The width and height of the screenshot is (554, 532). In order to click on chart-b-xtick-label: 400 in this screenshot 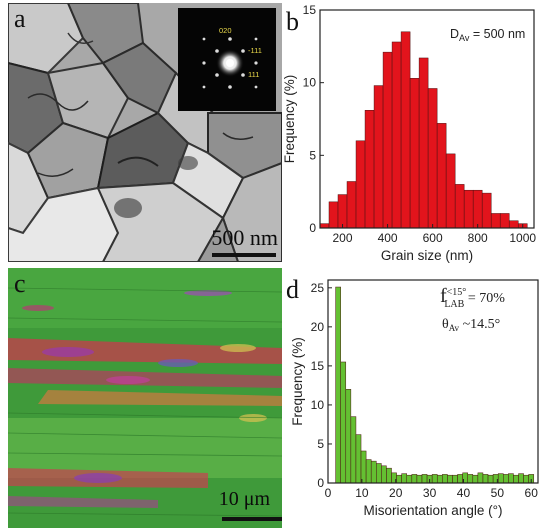, I will do `click(388, 238)`.